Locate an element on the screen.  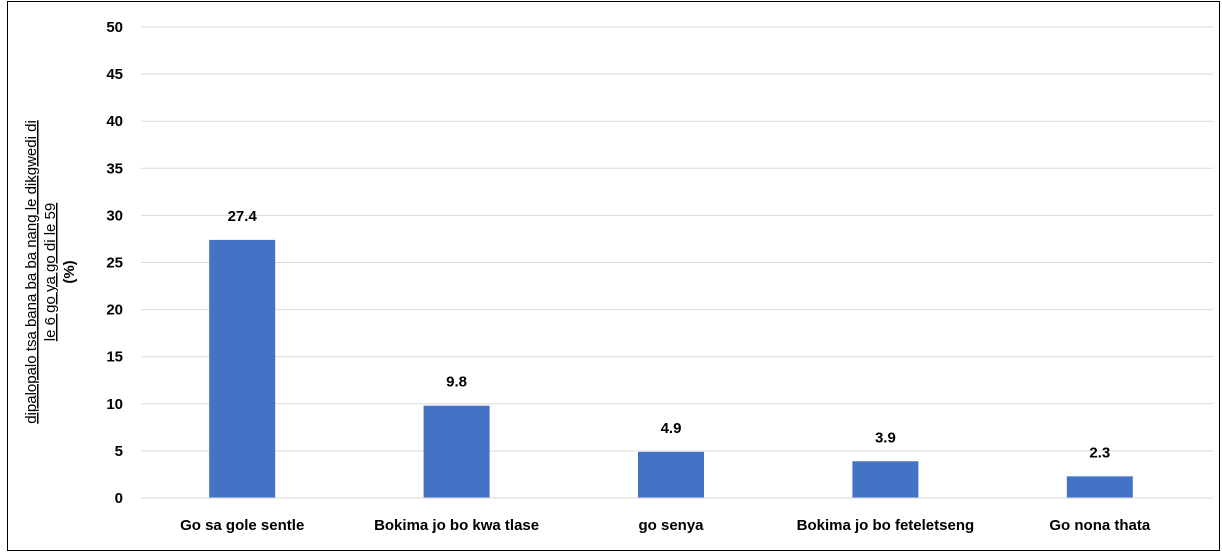
y-axis-title-line-2: le 6 go ya go di le 59 is located at coordinates (50, 272).